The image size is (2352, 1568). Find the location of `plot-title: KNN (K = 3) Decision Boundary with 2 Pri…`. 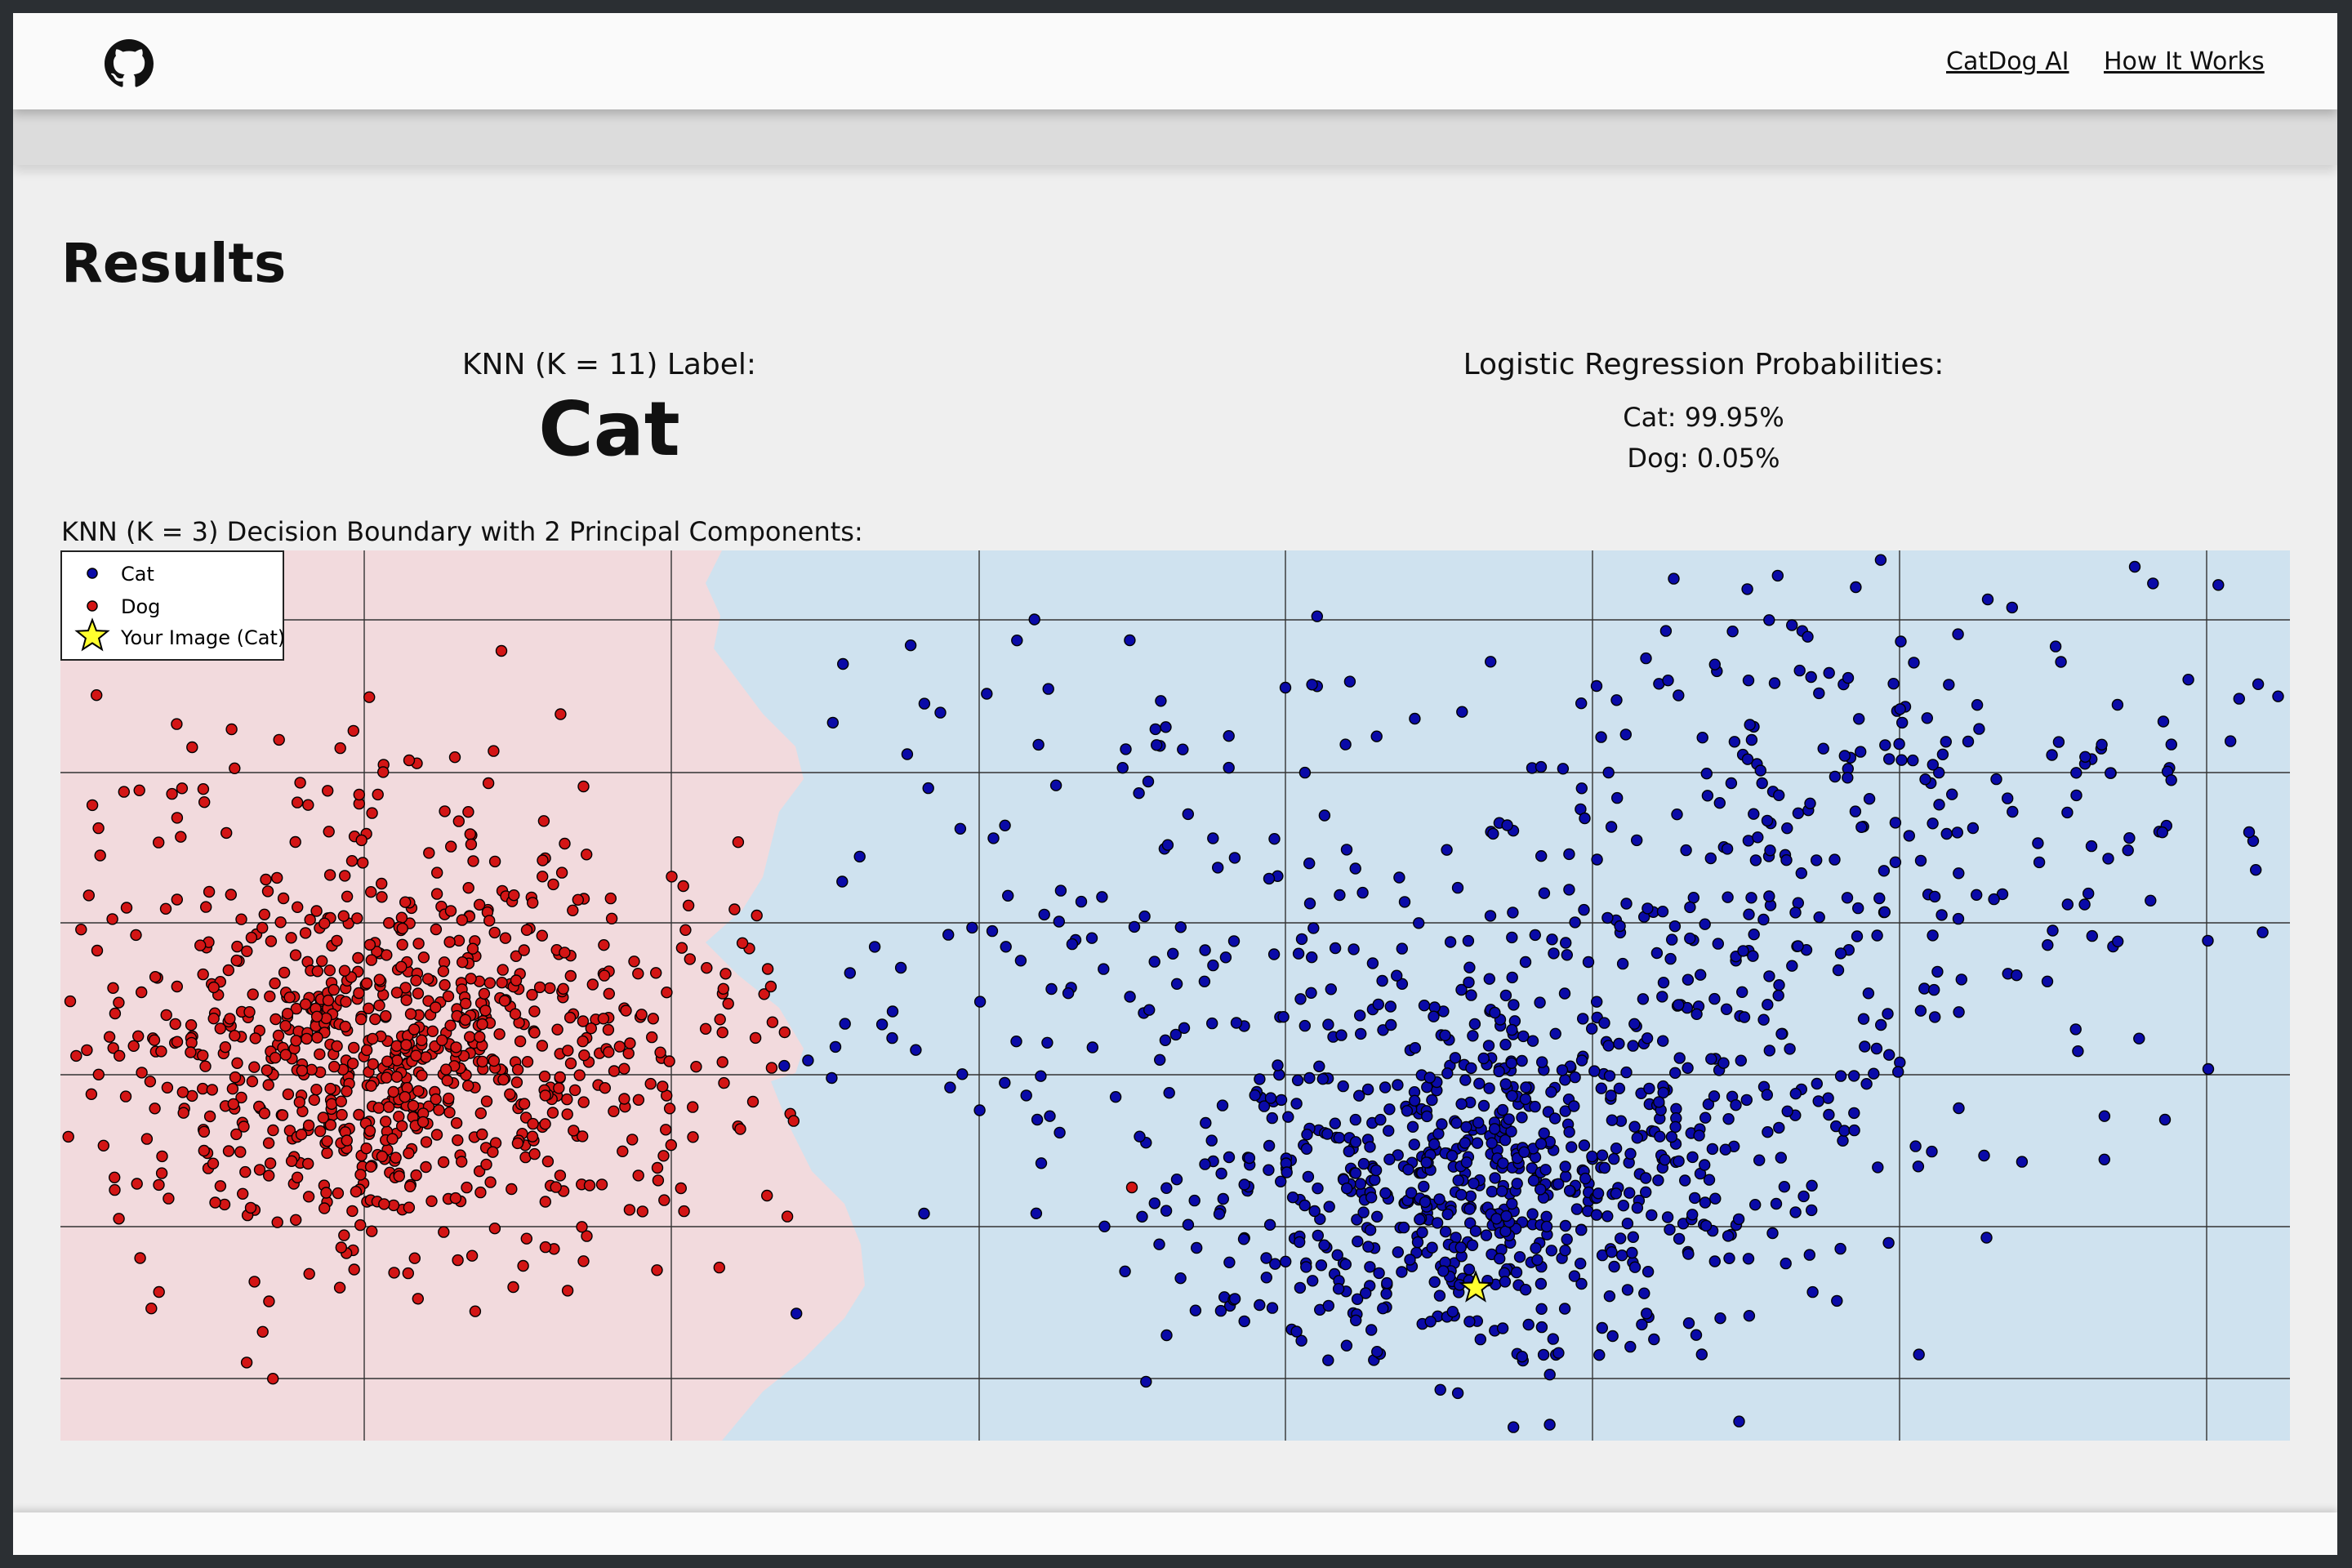

plot-title: KNN (K = 3) Decision Boundary with 2 Pri… is located at coordinates (462, 531).